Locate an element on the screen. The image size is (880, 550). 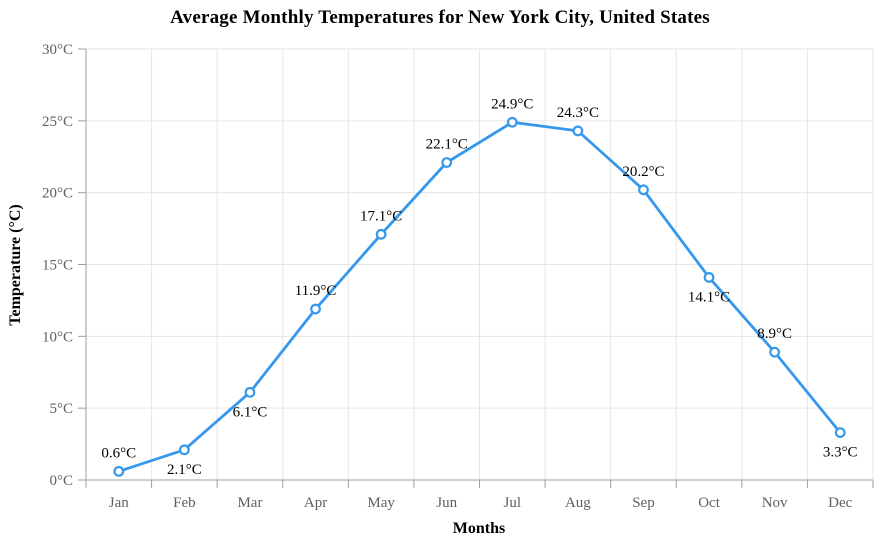
y-tick-label: 25°C is located at coordinates (57, 122).